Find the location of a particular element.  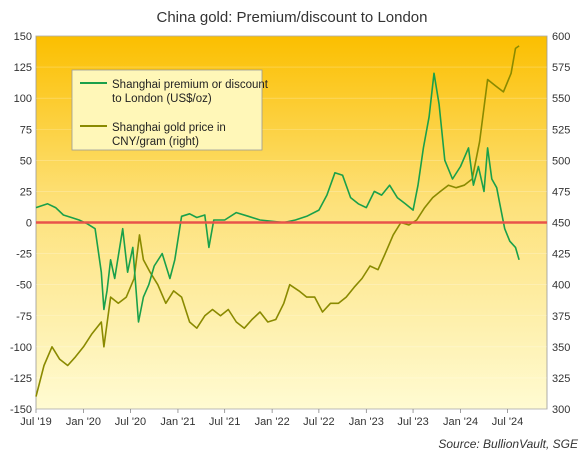

chart-title: China gold: Premium/discount to London is located at coordinates (292, 17).